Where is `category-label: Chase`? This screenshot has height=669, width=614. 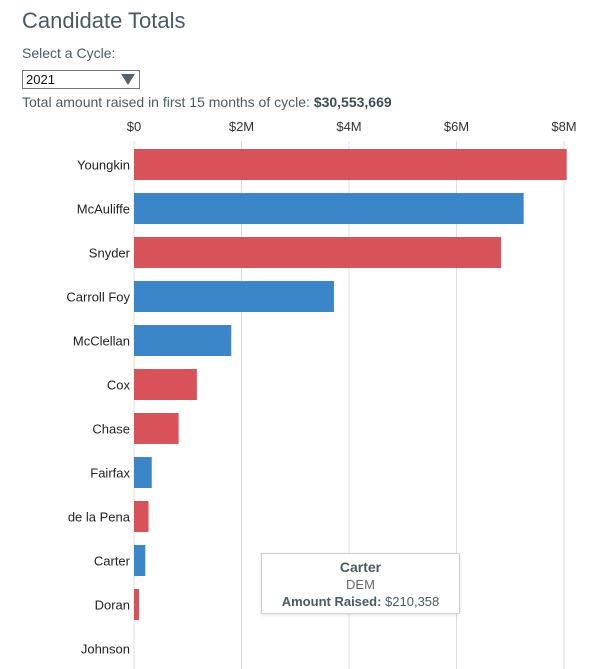 category-label: Chase is located at coordinates (111, 429).